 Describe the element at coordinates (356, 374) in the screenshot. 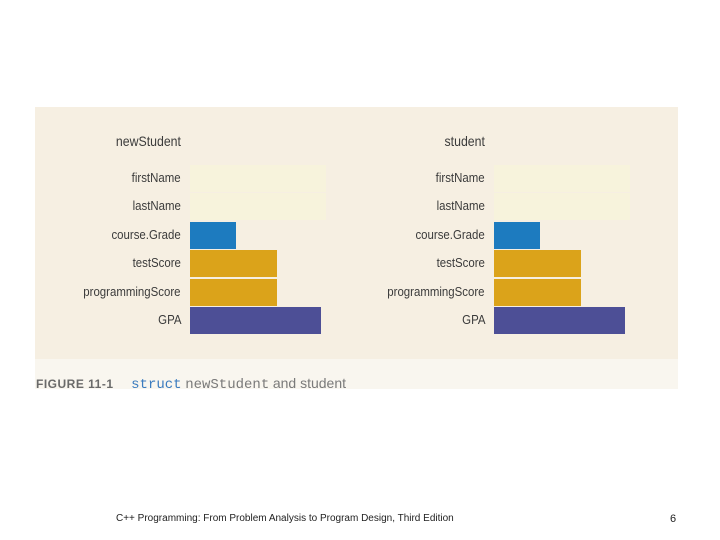

I see `caption-strip` at that location.